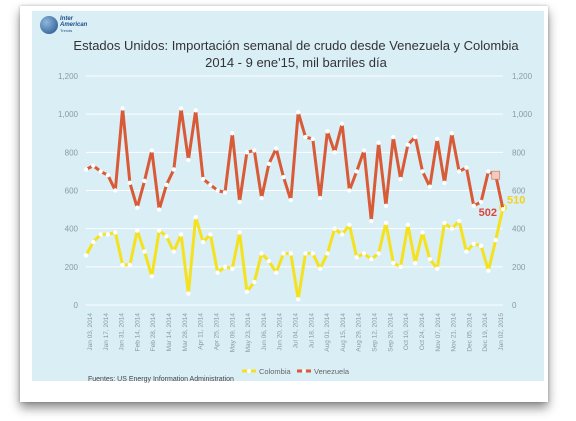 The image size is (576, 421). What do you see at coordinates (438, 332) in the screenshot?
I see `x-tick-label: Nov 07, 2014` at bounding box center [438, 332].